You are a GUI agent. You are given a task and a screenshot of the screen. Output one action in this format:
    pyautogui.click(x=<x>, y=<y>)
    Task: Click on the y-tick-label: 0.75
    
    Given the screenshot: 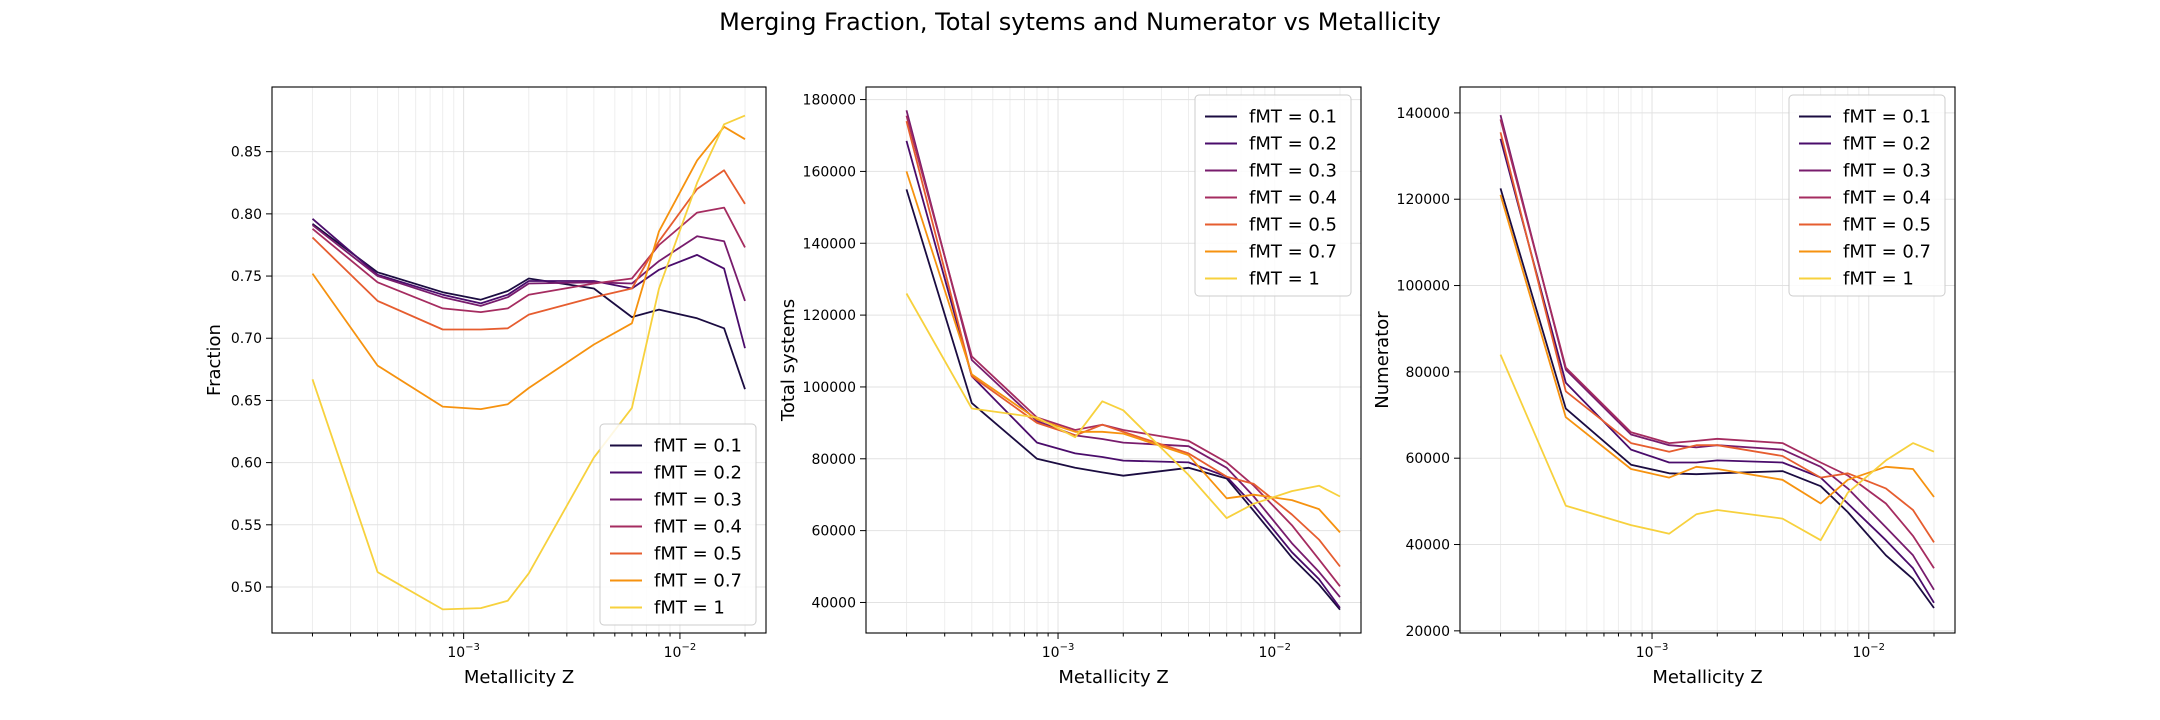 What is the action you would take?
    pyautogui.click(x=246, y=277)
    